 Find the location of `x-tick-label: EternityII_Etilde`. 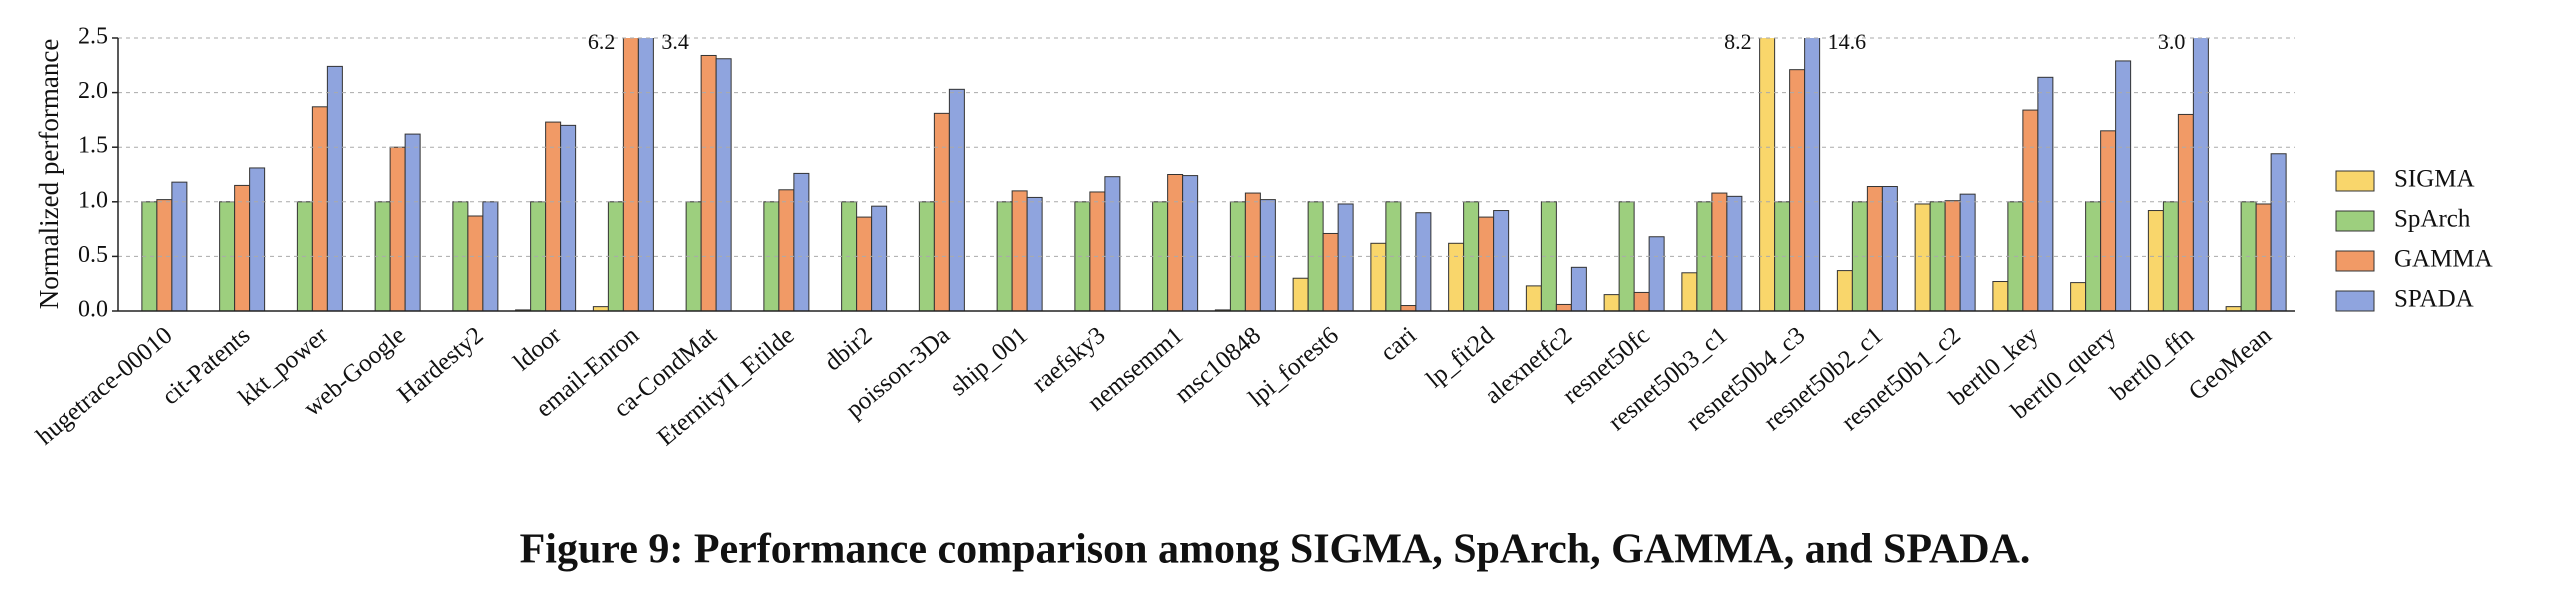

x-tick-label: EternityII_Etilde is located at coordinates (725, 387).